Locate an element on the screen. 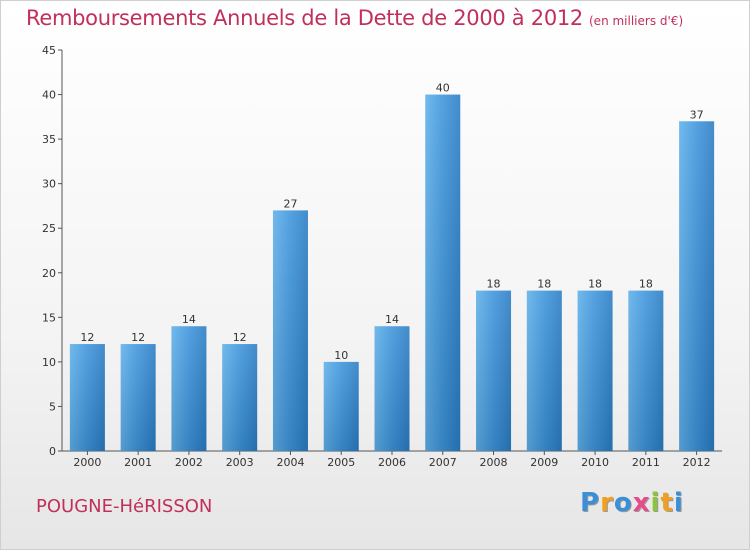 The width and height of the screenshot is (750, 550). x-tick-label: 2003 is located at coordinates (240, 462).